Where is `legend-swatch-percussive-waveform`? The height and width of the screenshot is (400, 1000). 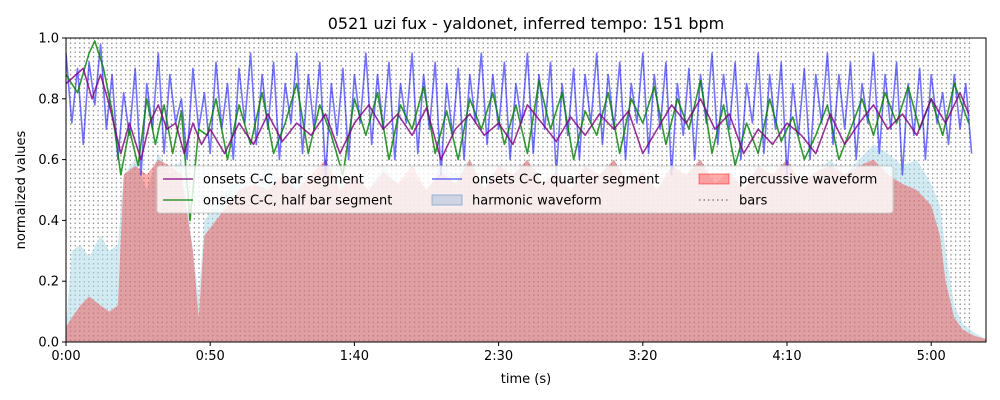
legend-swatch-percussive-waveform is located at coordinates (714, 179).